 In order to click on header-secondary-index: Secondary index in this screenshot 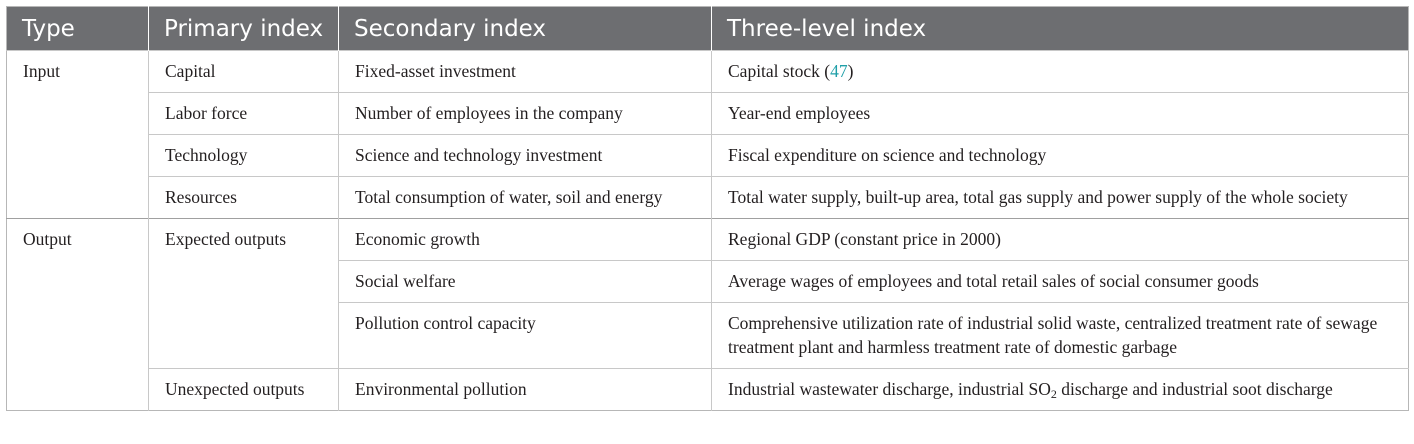, I will do `click(525, 28)`.